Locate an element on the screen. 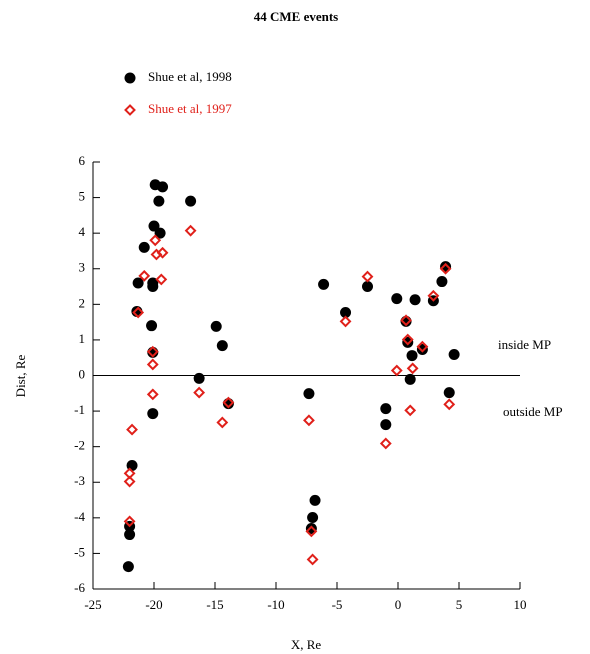 The width and height of the screenshot is (590, 654). y-tick-label: -6 is located at coordinates (79, 587).